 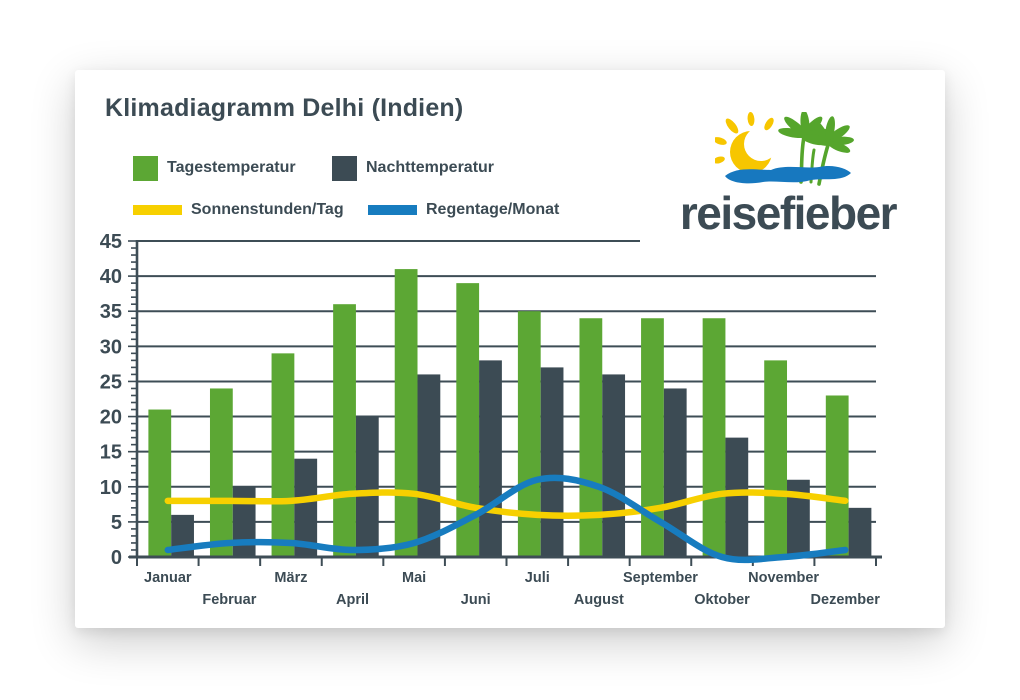 What do you see at coordinates (111, 242) in the screenshot?
I see `y-axis-label-45: 45` at bounding box center [111, 242].